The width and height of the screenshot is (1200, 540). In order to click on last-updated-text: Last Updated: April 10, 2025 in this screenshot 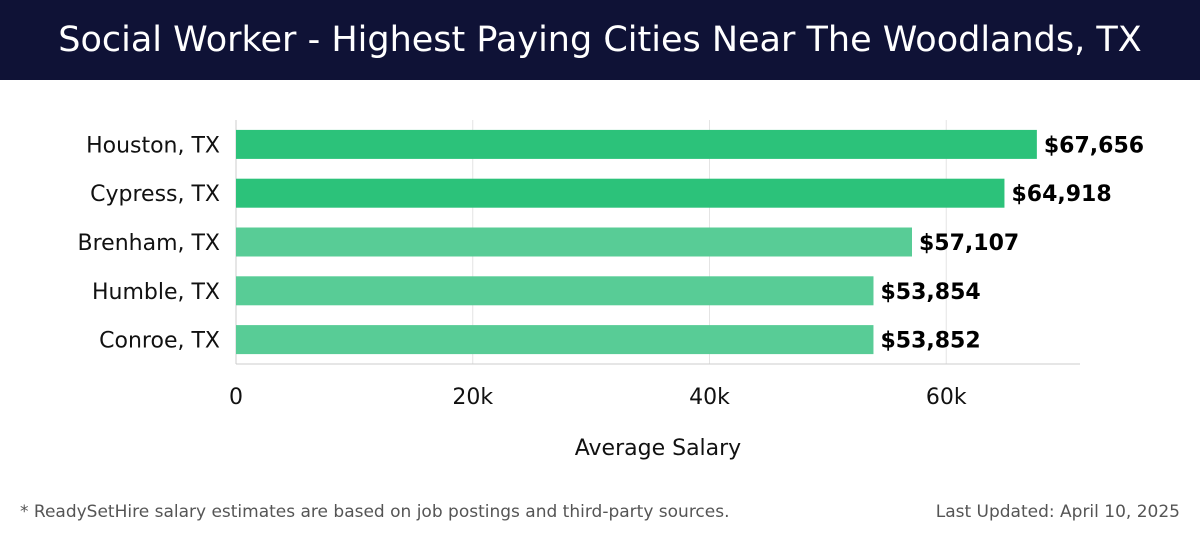, I will do `click(1057, 512)`.